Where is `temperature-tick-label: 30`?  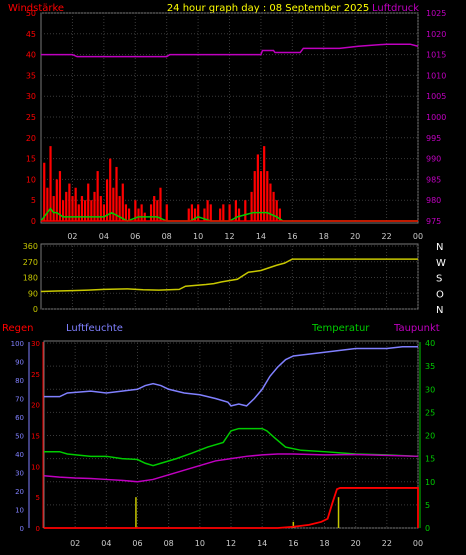
temperature-tick-label: 30 is located at coordinates (430, 389).